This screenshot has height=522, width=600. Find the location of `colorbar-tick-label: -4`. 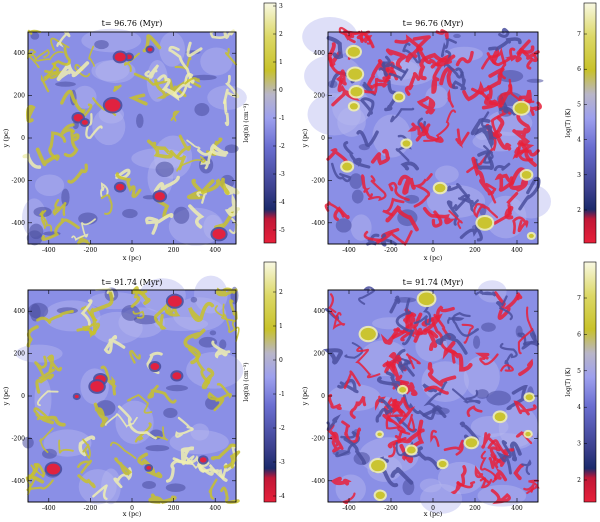

colorbar-tick-label: -4 is located at coordinates (282, 202).